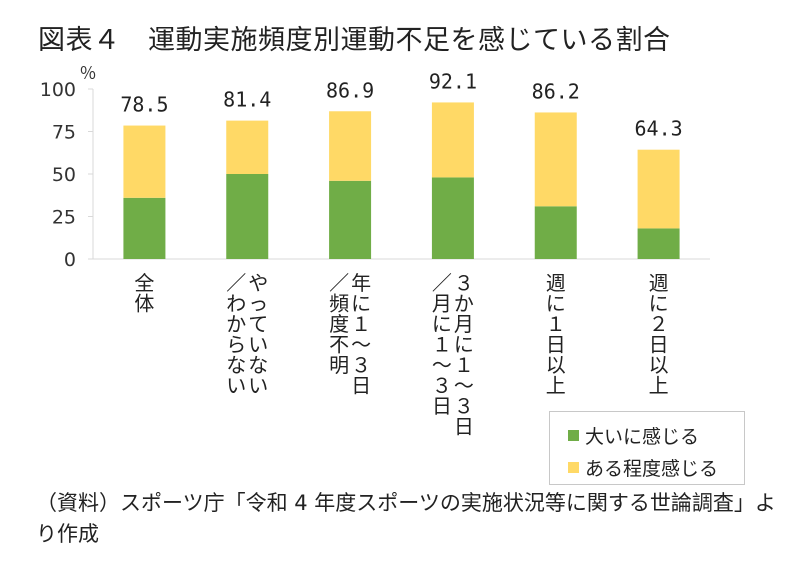  I want to click on legend-item-strong: 大いに感じる, so click(633, 435).